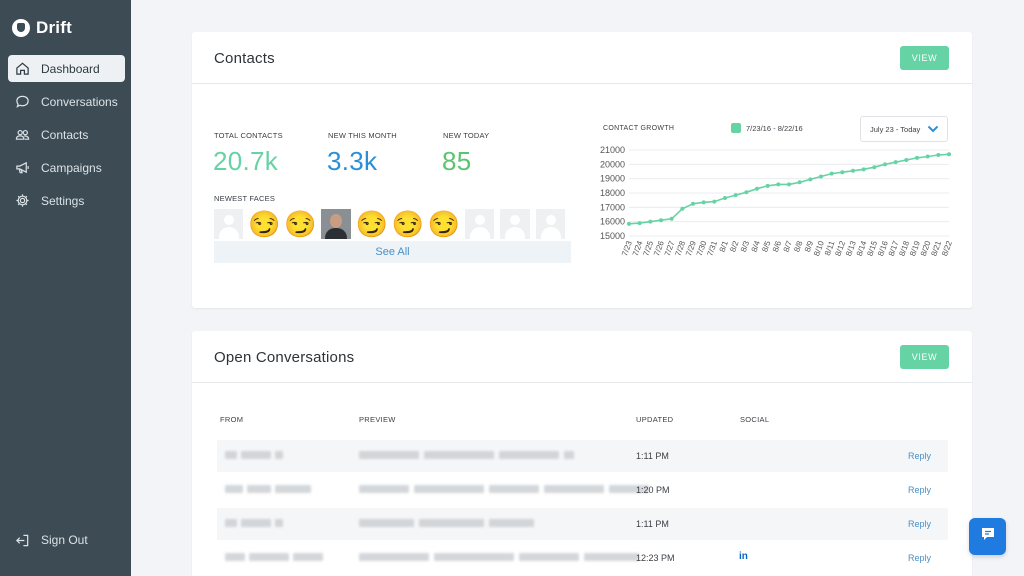 The image size is (1024, 576). I want to click on total-contacts-label: TOTAL CONTACTS, so click(248, 135).